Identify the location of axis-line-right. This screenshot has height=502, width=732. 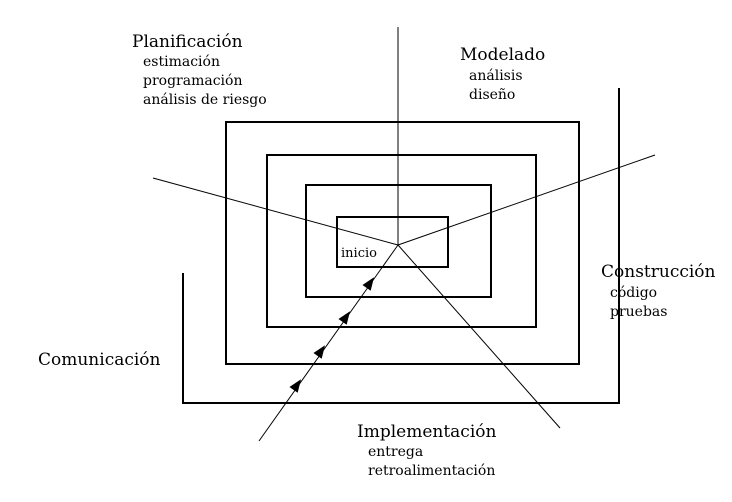
(526, 200).